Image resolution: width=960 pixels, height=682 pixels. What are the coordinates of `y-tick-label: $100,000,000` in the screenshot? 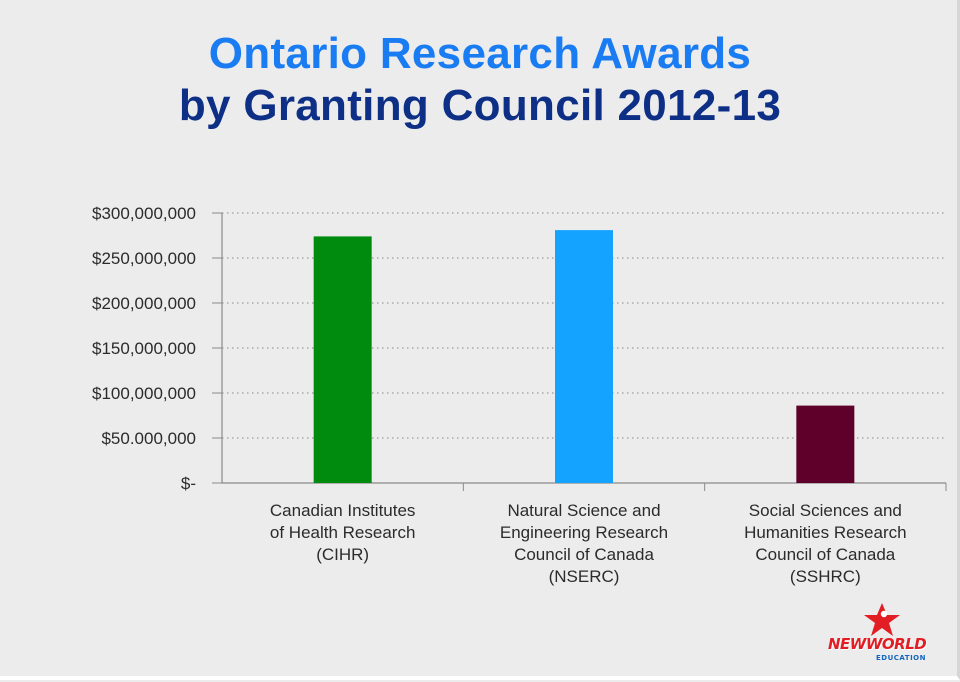 It's located at (144, 393).